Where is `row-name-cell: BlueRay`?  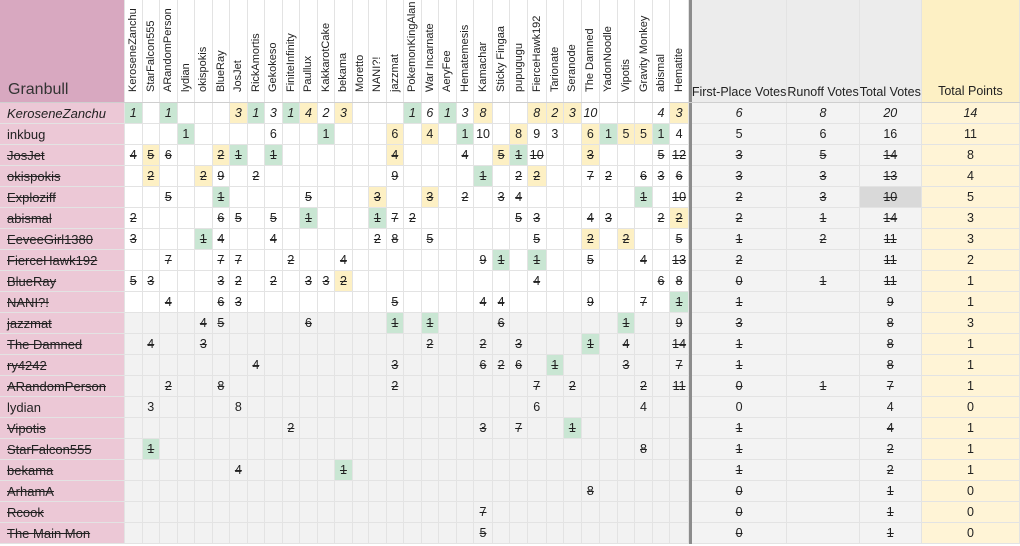 row-name-cell: BlueRay is located at coordinates (62, 281).